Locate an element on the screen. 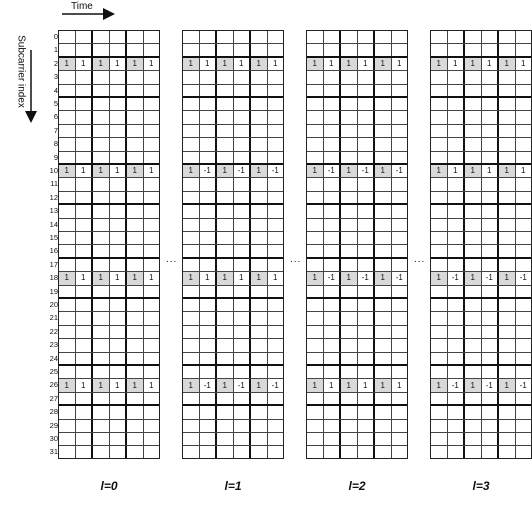 Image resolution: width=532 pixels, height=523 pixels. time-axis-label: Time is located at coordinates (82, 6).